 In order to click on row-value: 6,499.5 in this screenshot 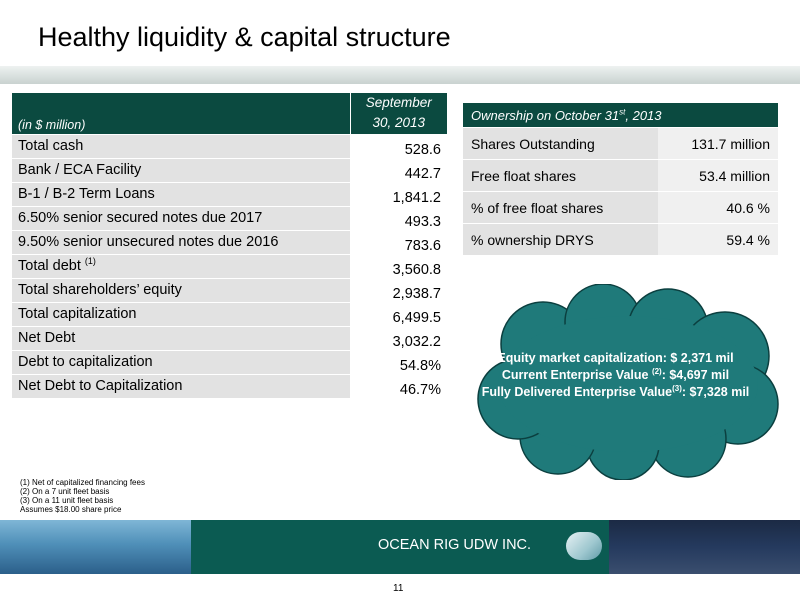, I will do `click(398, 314)`.